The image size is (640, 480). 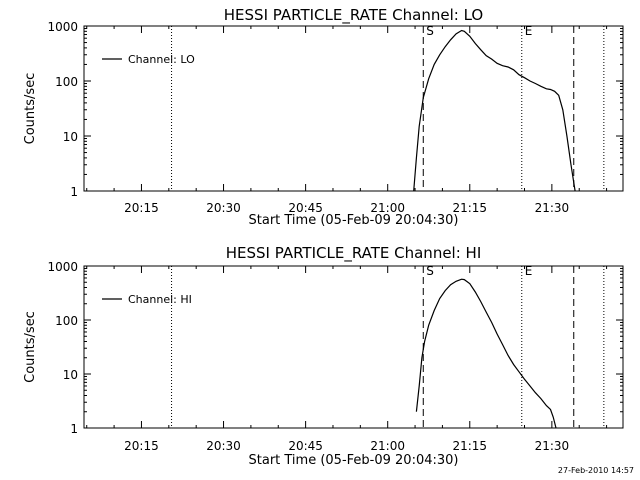 What do you see at coordinates (161, 59) in the screenshot?
I see `legend-entry: Channel: LO` at bounding box center [161, 59].